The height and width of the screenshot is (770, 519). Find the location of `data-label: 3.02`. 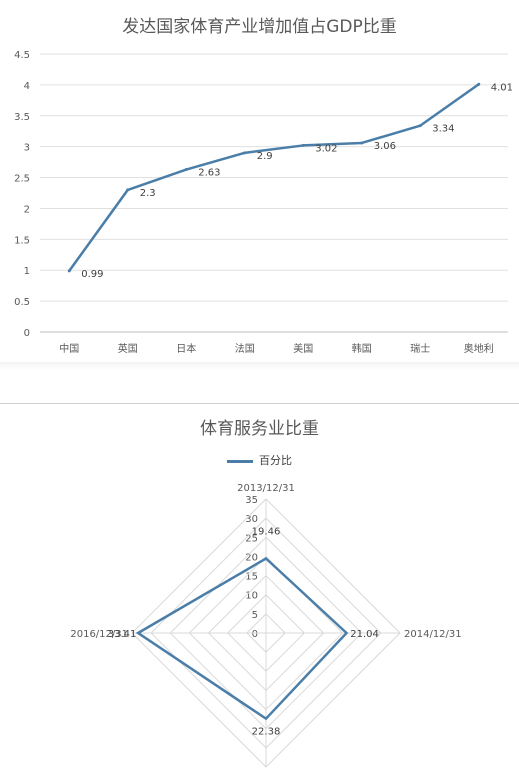

data-label: 3.02 is located at coordinates (326, 148).